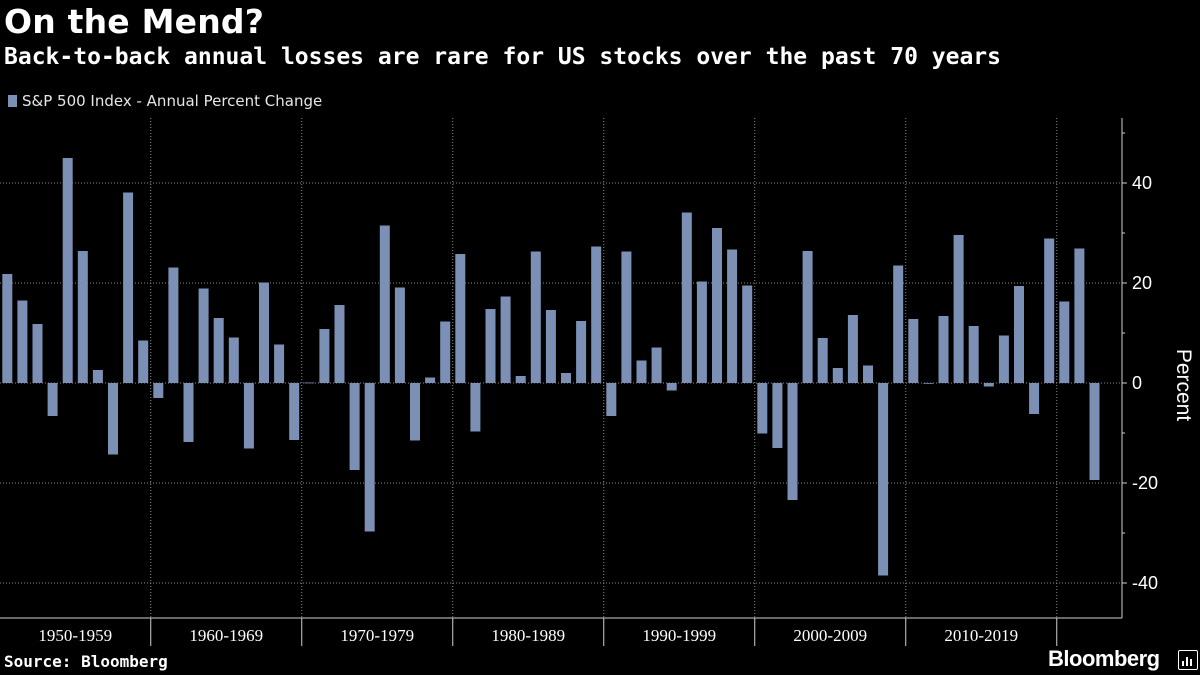  Describe the element at coordinates (528, 635) in the screenshot. I see `decade-label: 1980-1989` at that location.